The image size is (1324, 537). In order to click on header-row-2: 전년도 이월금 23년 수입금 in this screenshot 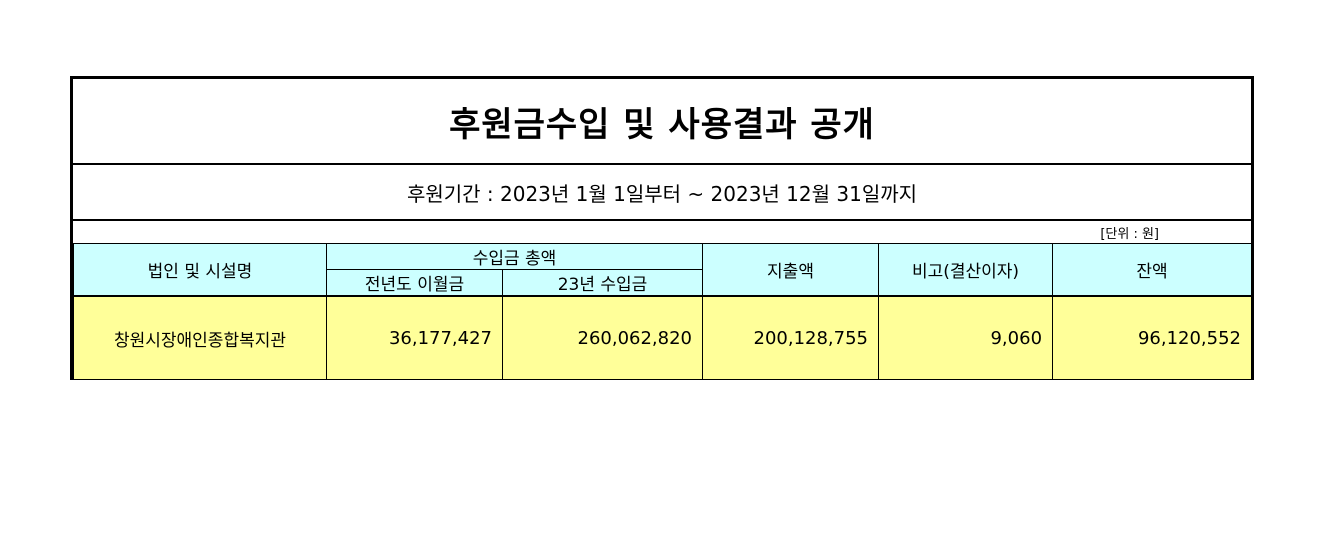, I will do `click(663, 283)`.